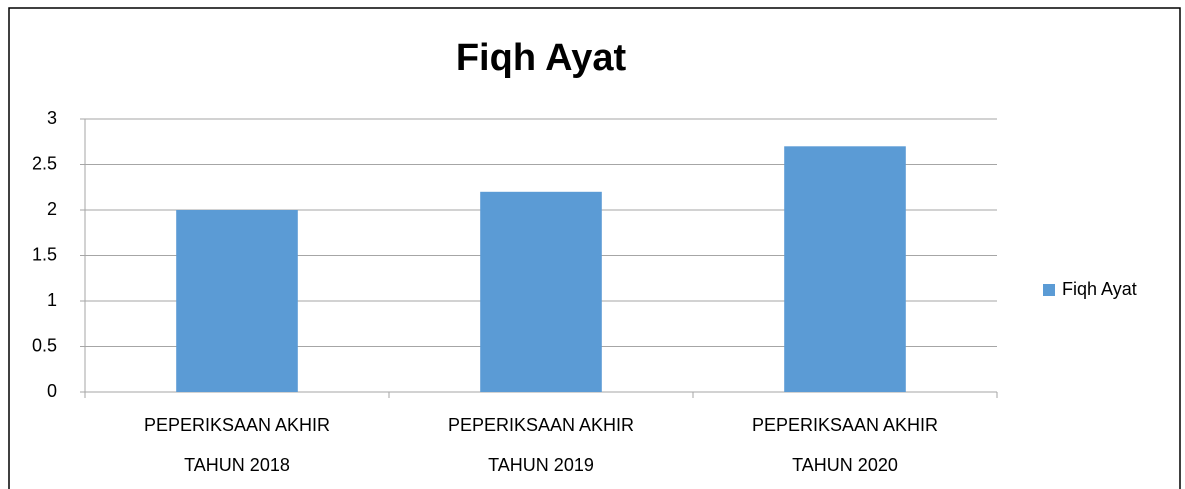  Describe the element at coordinates (541, 58) in the screenshot. I see `chart-title: Fiqh Ayat` at that location.